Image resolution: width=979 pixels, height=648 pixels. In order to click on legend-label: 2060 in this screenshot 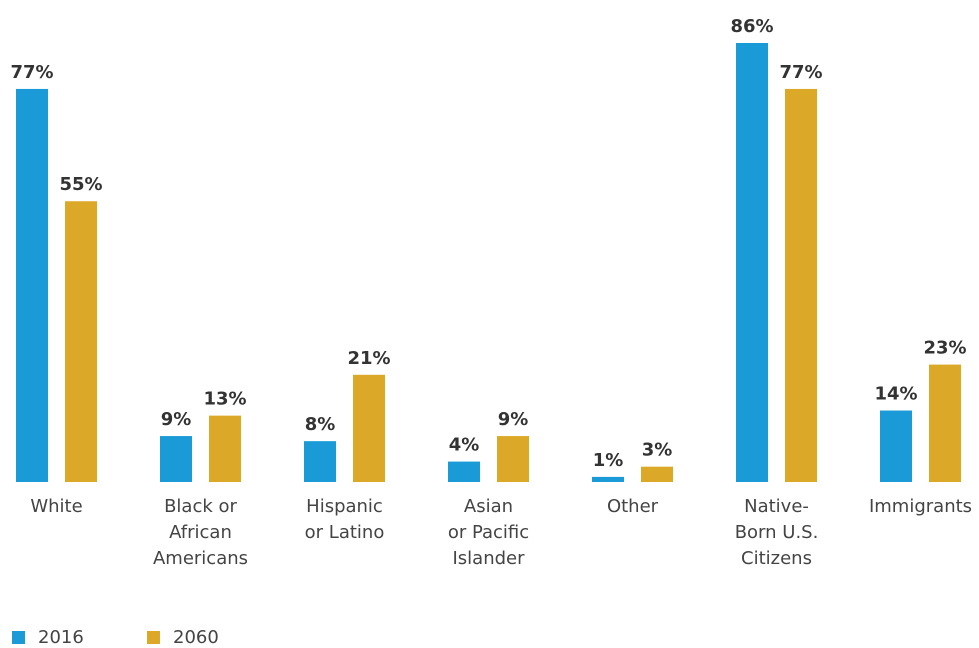, I will do `click(196, 637)`.